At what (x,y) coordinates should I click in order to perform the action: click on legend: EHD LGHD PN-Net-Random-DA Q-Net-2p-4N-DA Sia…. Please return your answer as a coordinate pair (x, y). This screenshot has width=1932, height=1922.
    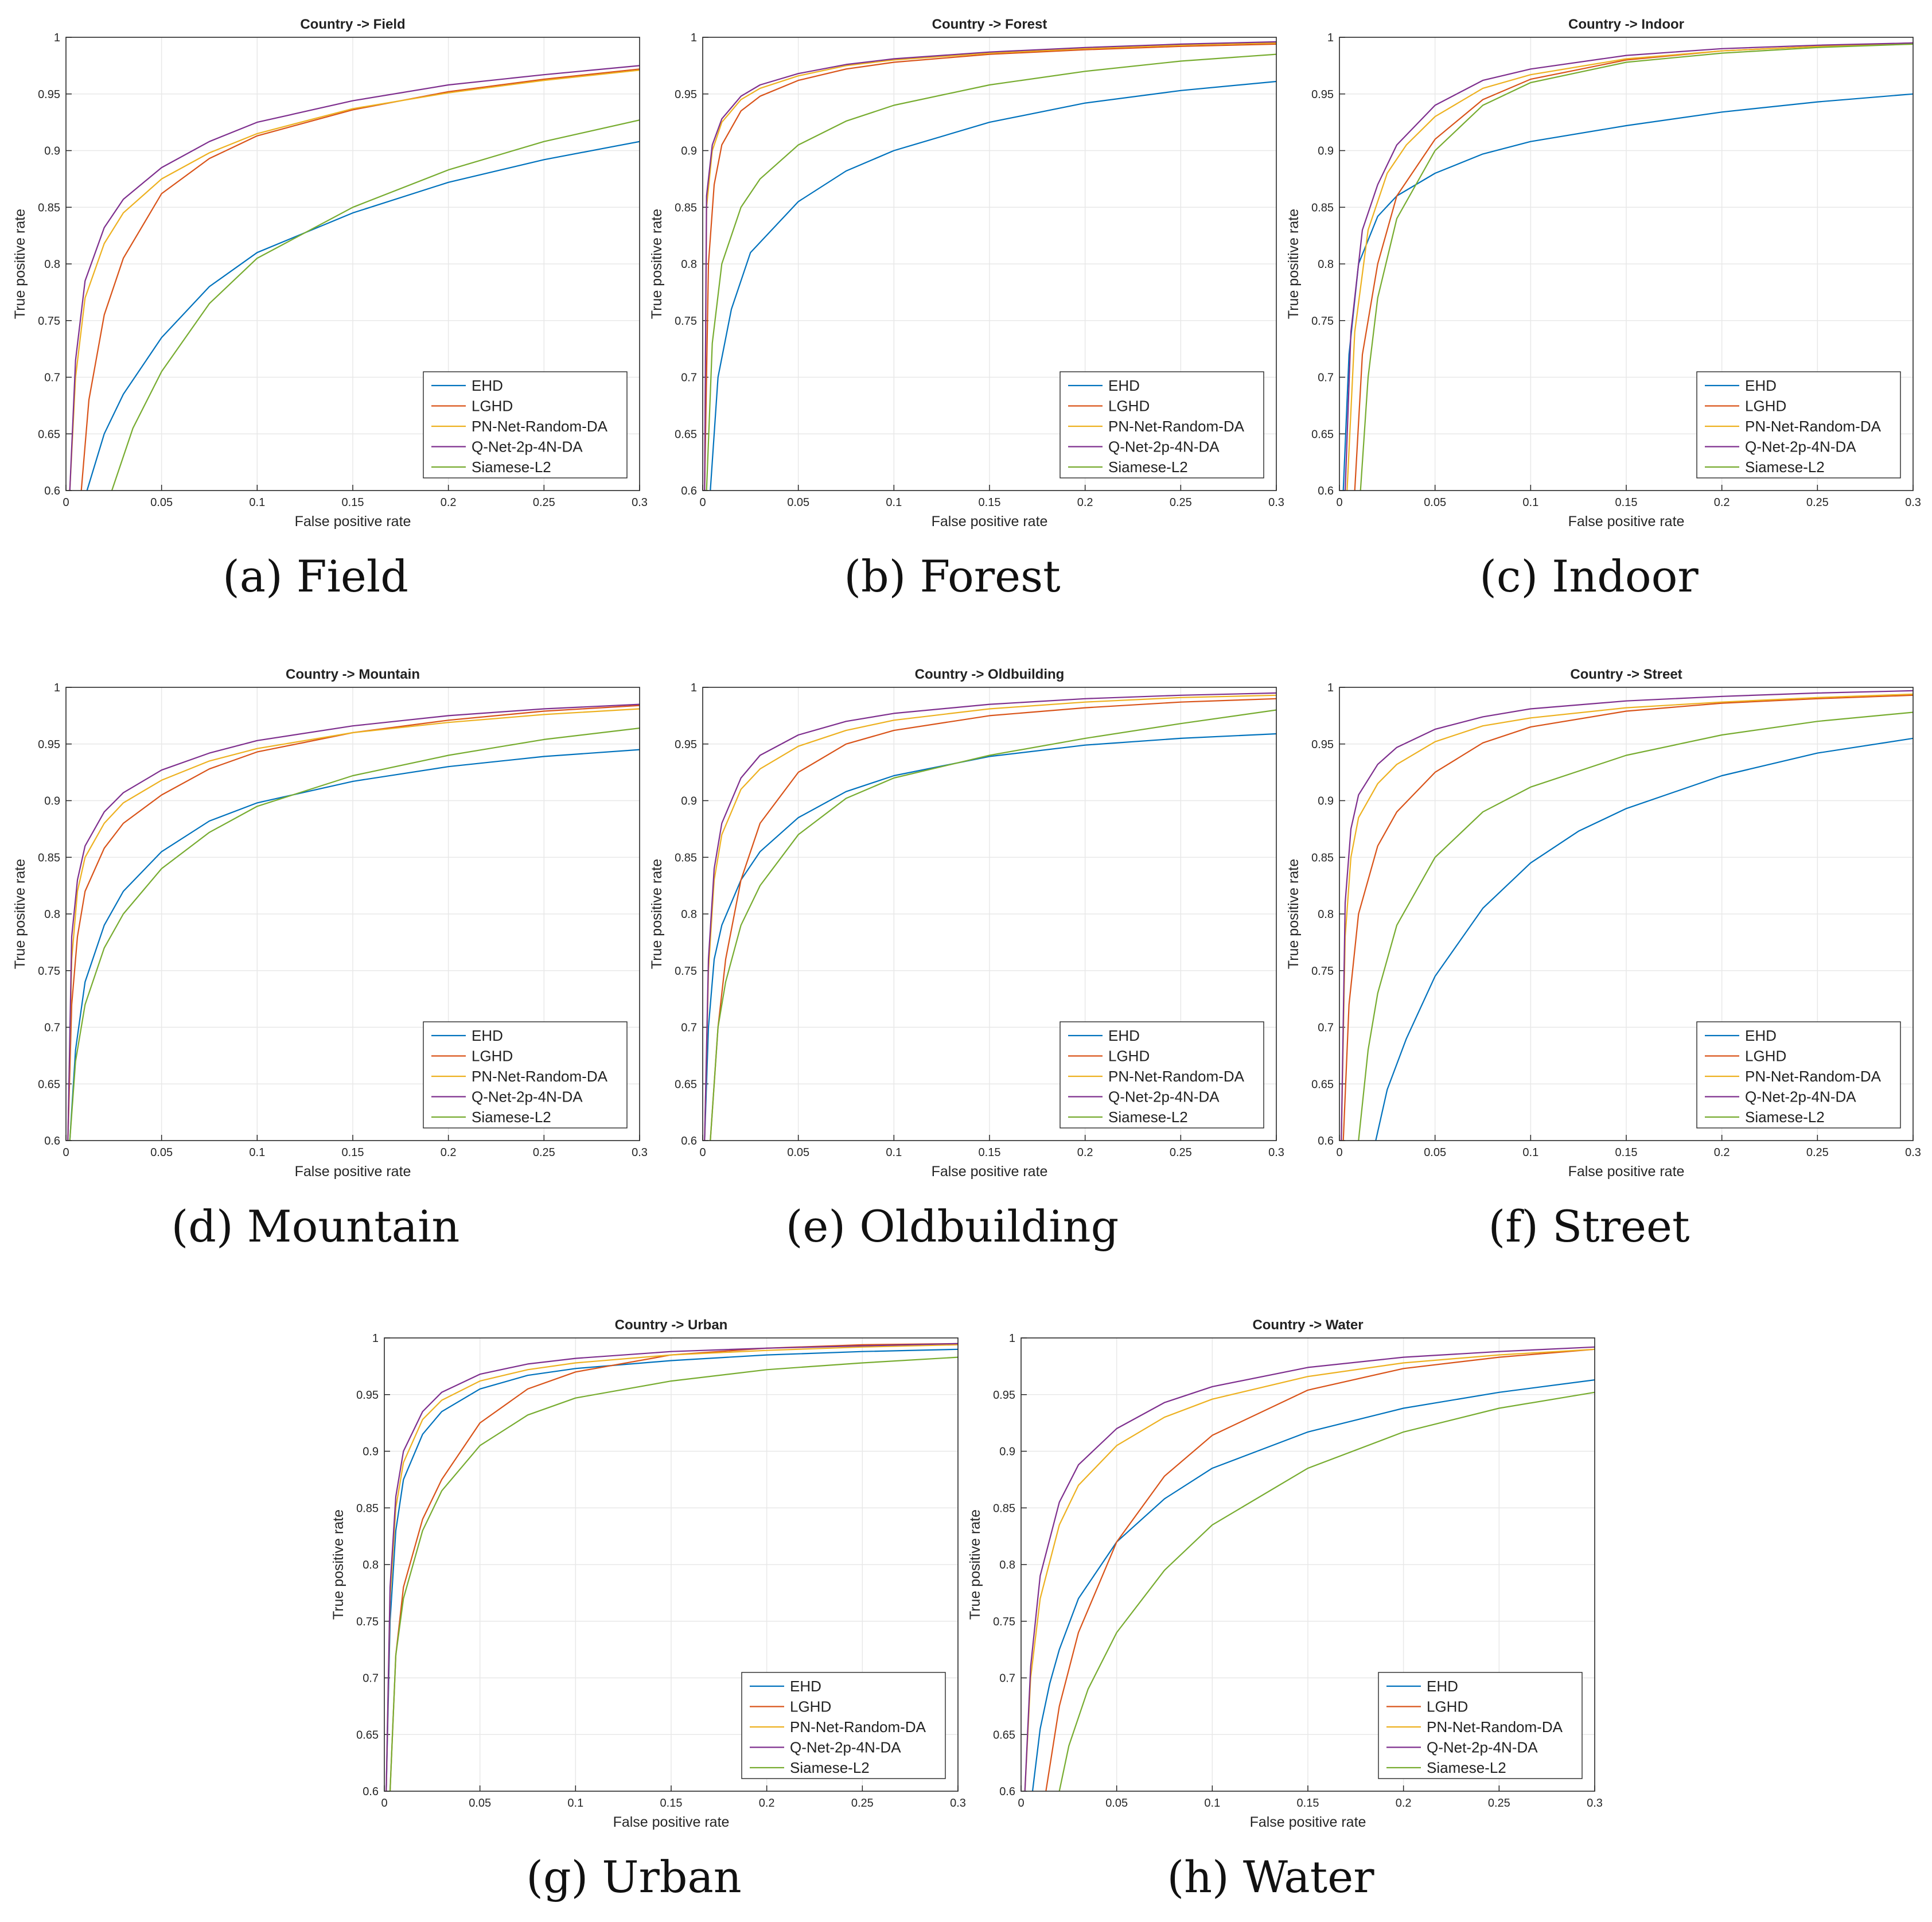
    Looking at the image, I should click on (843, 1725).